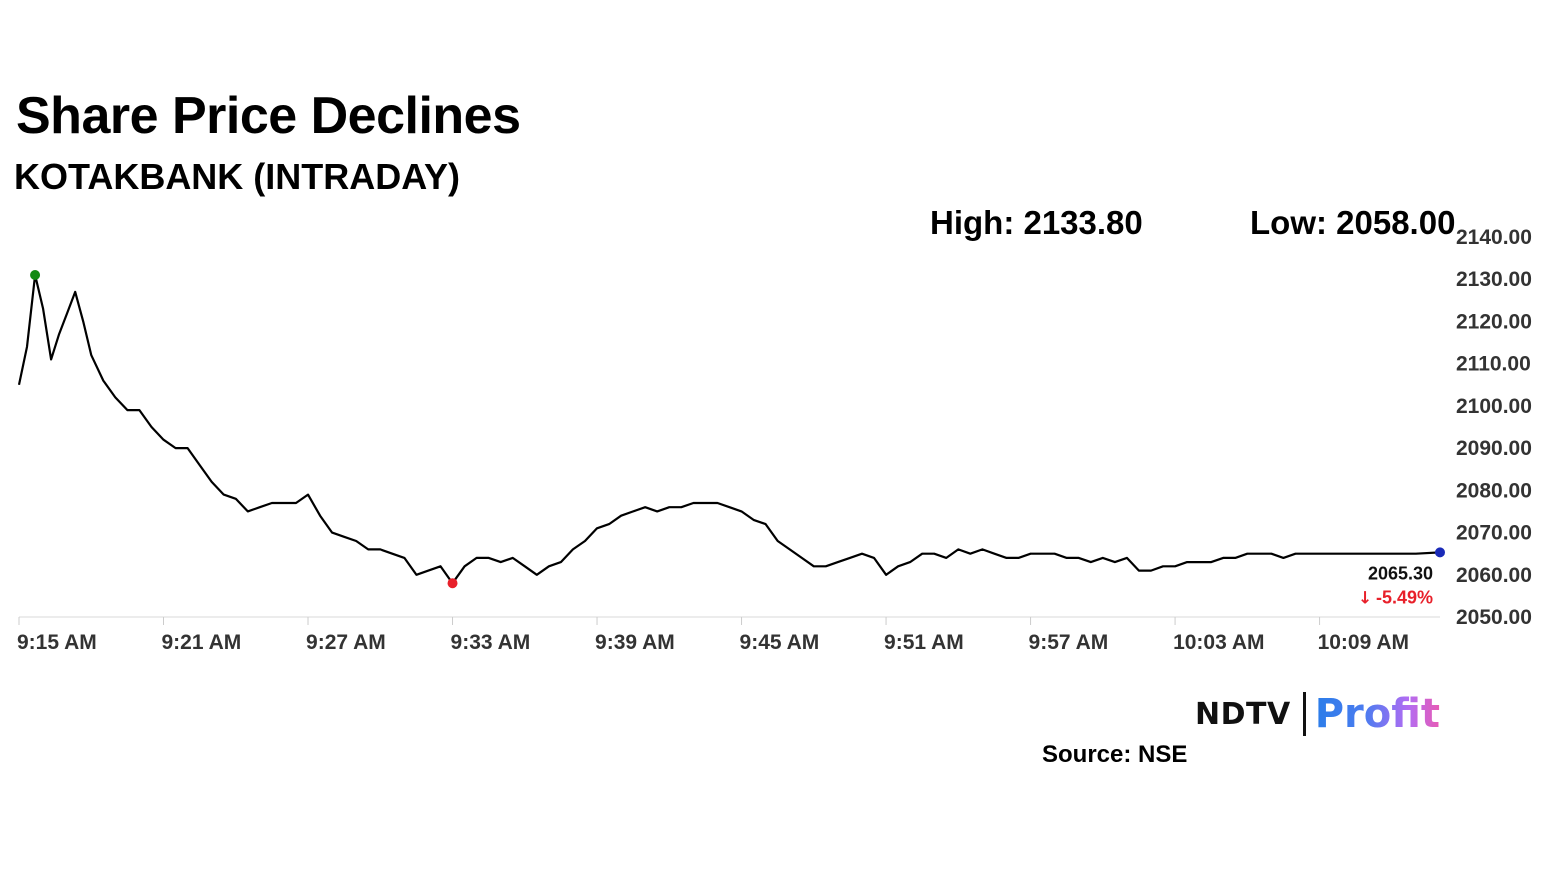 The width and height of the screenshot is (1555, 874). What do you see at coordinates (780, 642) in the screenshot?
I see `x-tick-label: 9:45 AM` at bounding box center [780, 642].